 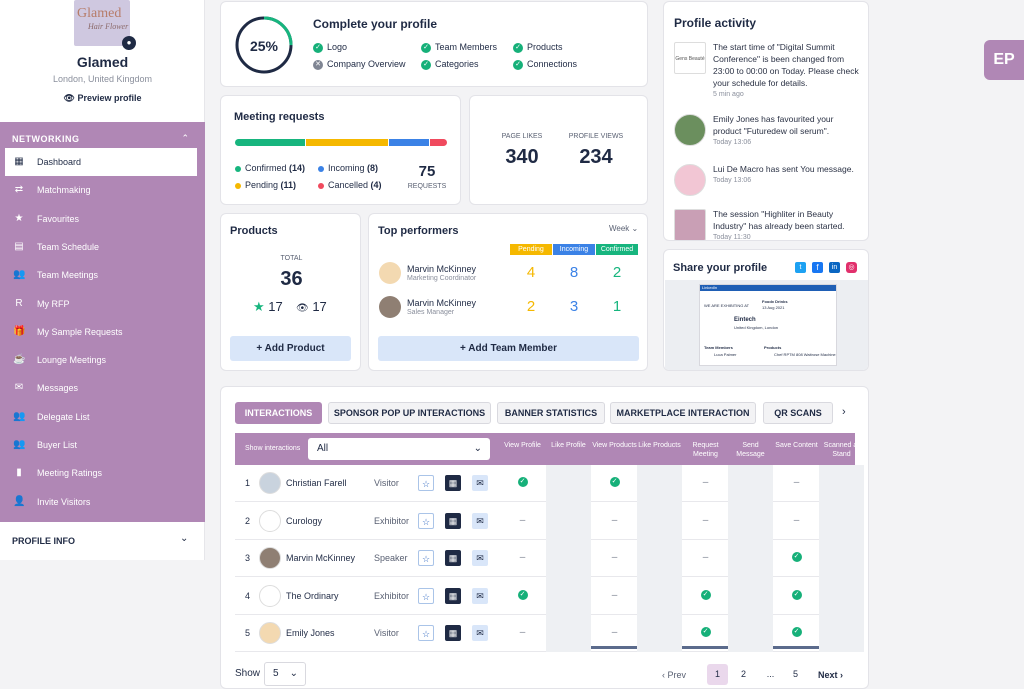 What do you see at coordinates (185, 138) in the screenshot?
I see `chevron-up-icon: ⌃` at bounding box center [185, 138].